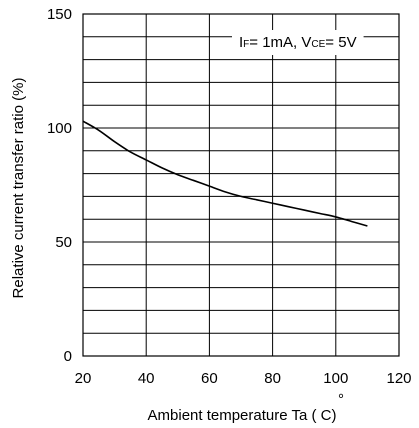  What do you see at coordinates (272, 378) in the screenshot?
I see `x-tick-label: 80` at bounding box center [272, 378].